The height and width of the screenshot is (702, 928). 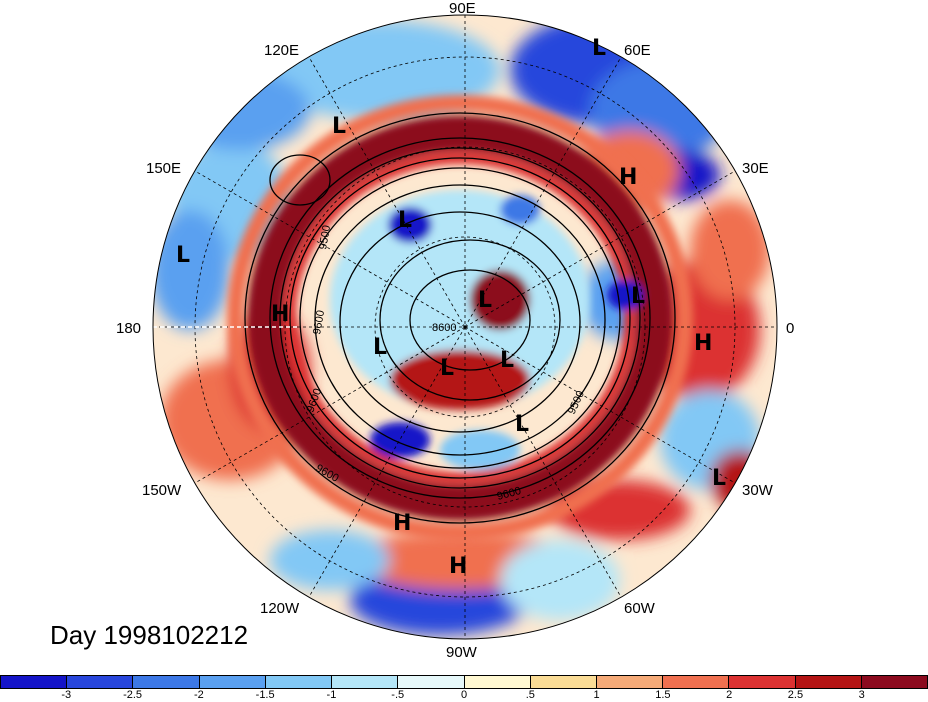 What do you see at coordinates (149, 635) in the screenshot?
I see `day-title: Day 1998102212` at bounding box center [149, 635].